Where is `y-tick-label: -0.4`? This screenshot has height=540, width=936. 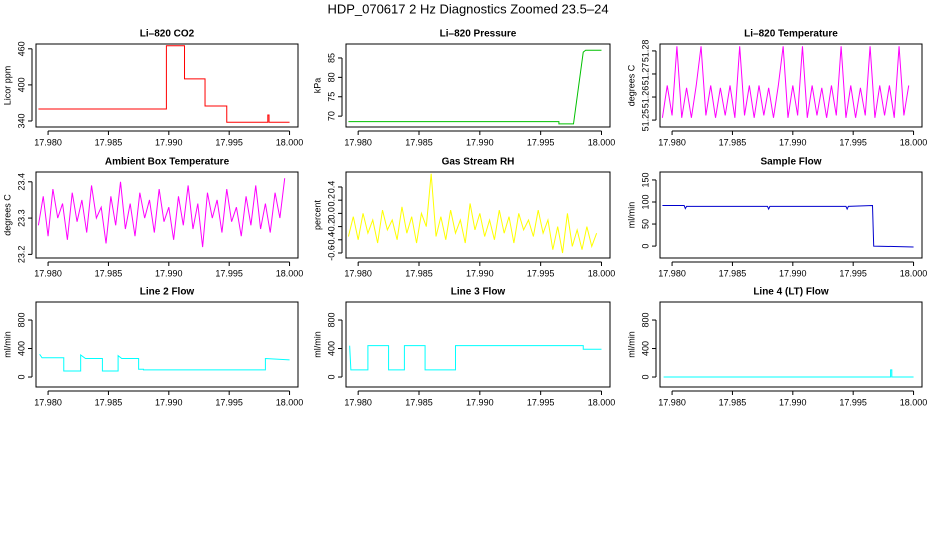
y-tick-label: -0.4 is located at coordinates (331, 240).